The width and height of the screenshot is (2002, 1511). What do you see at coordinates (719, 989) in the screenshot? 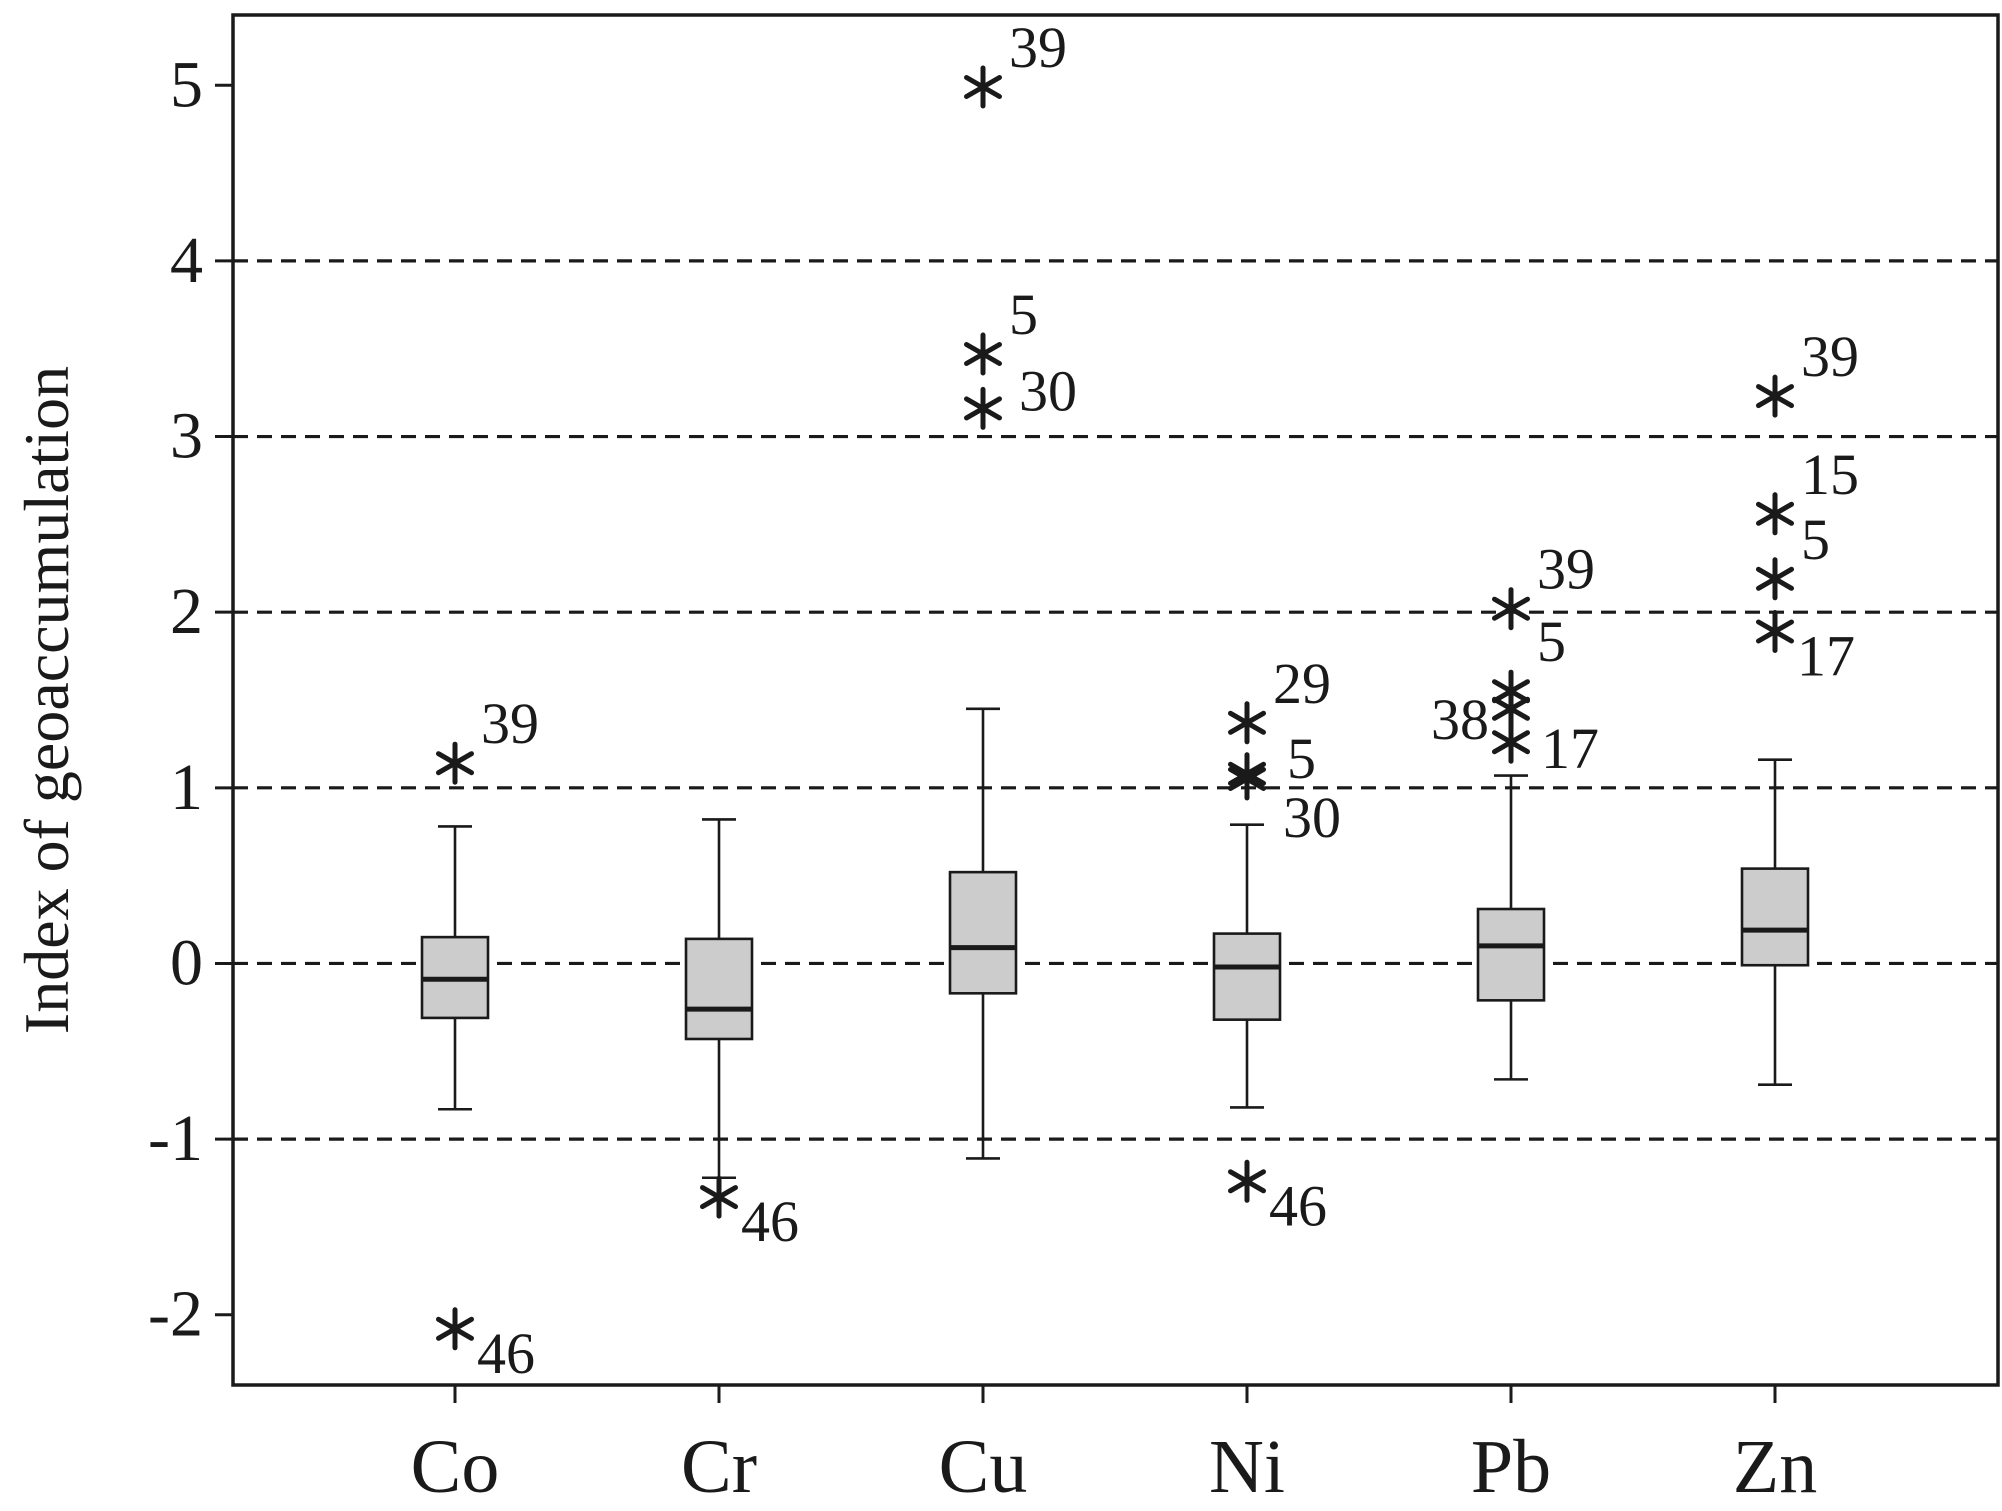
I see `iqr-box-cr` at bounding box center [719, 989].